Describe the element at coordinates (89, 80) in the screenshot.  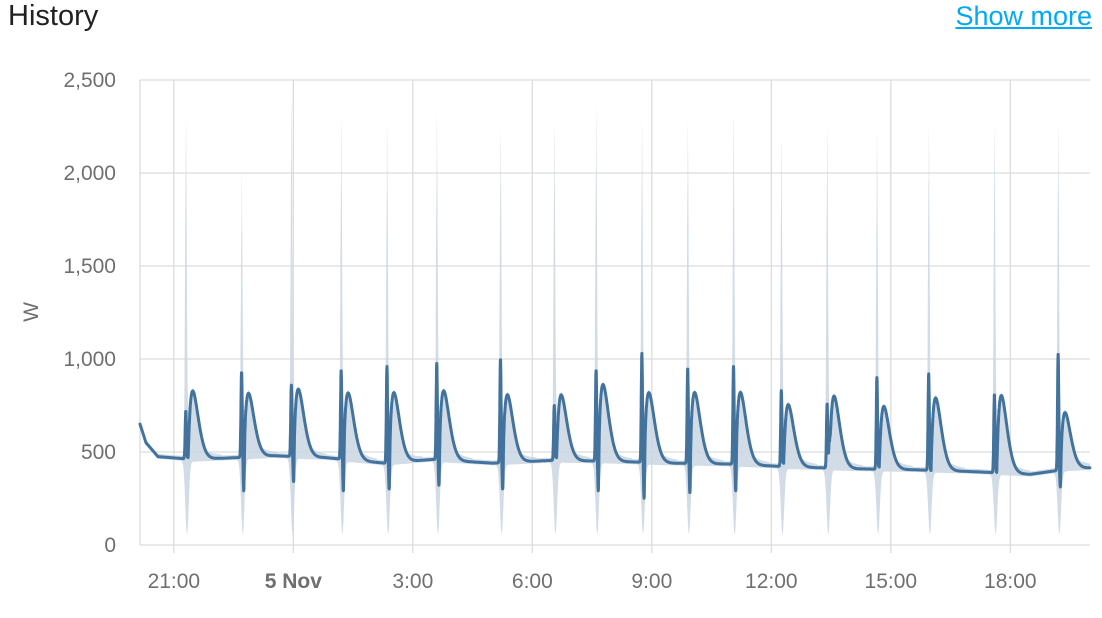
I see `y-tick-label: 2,500` at that location.